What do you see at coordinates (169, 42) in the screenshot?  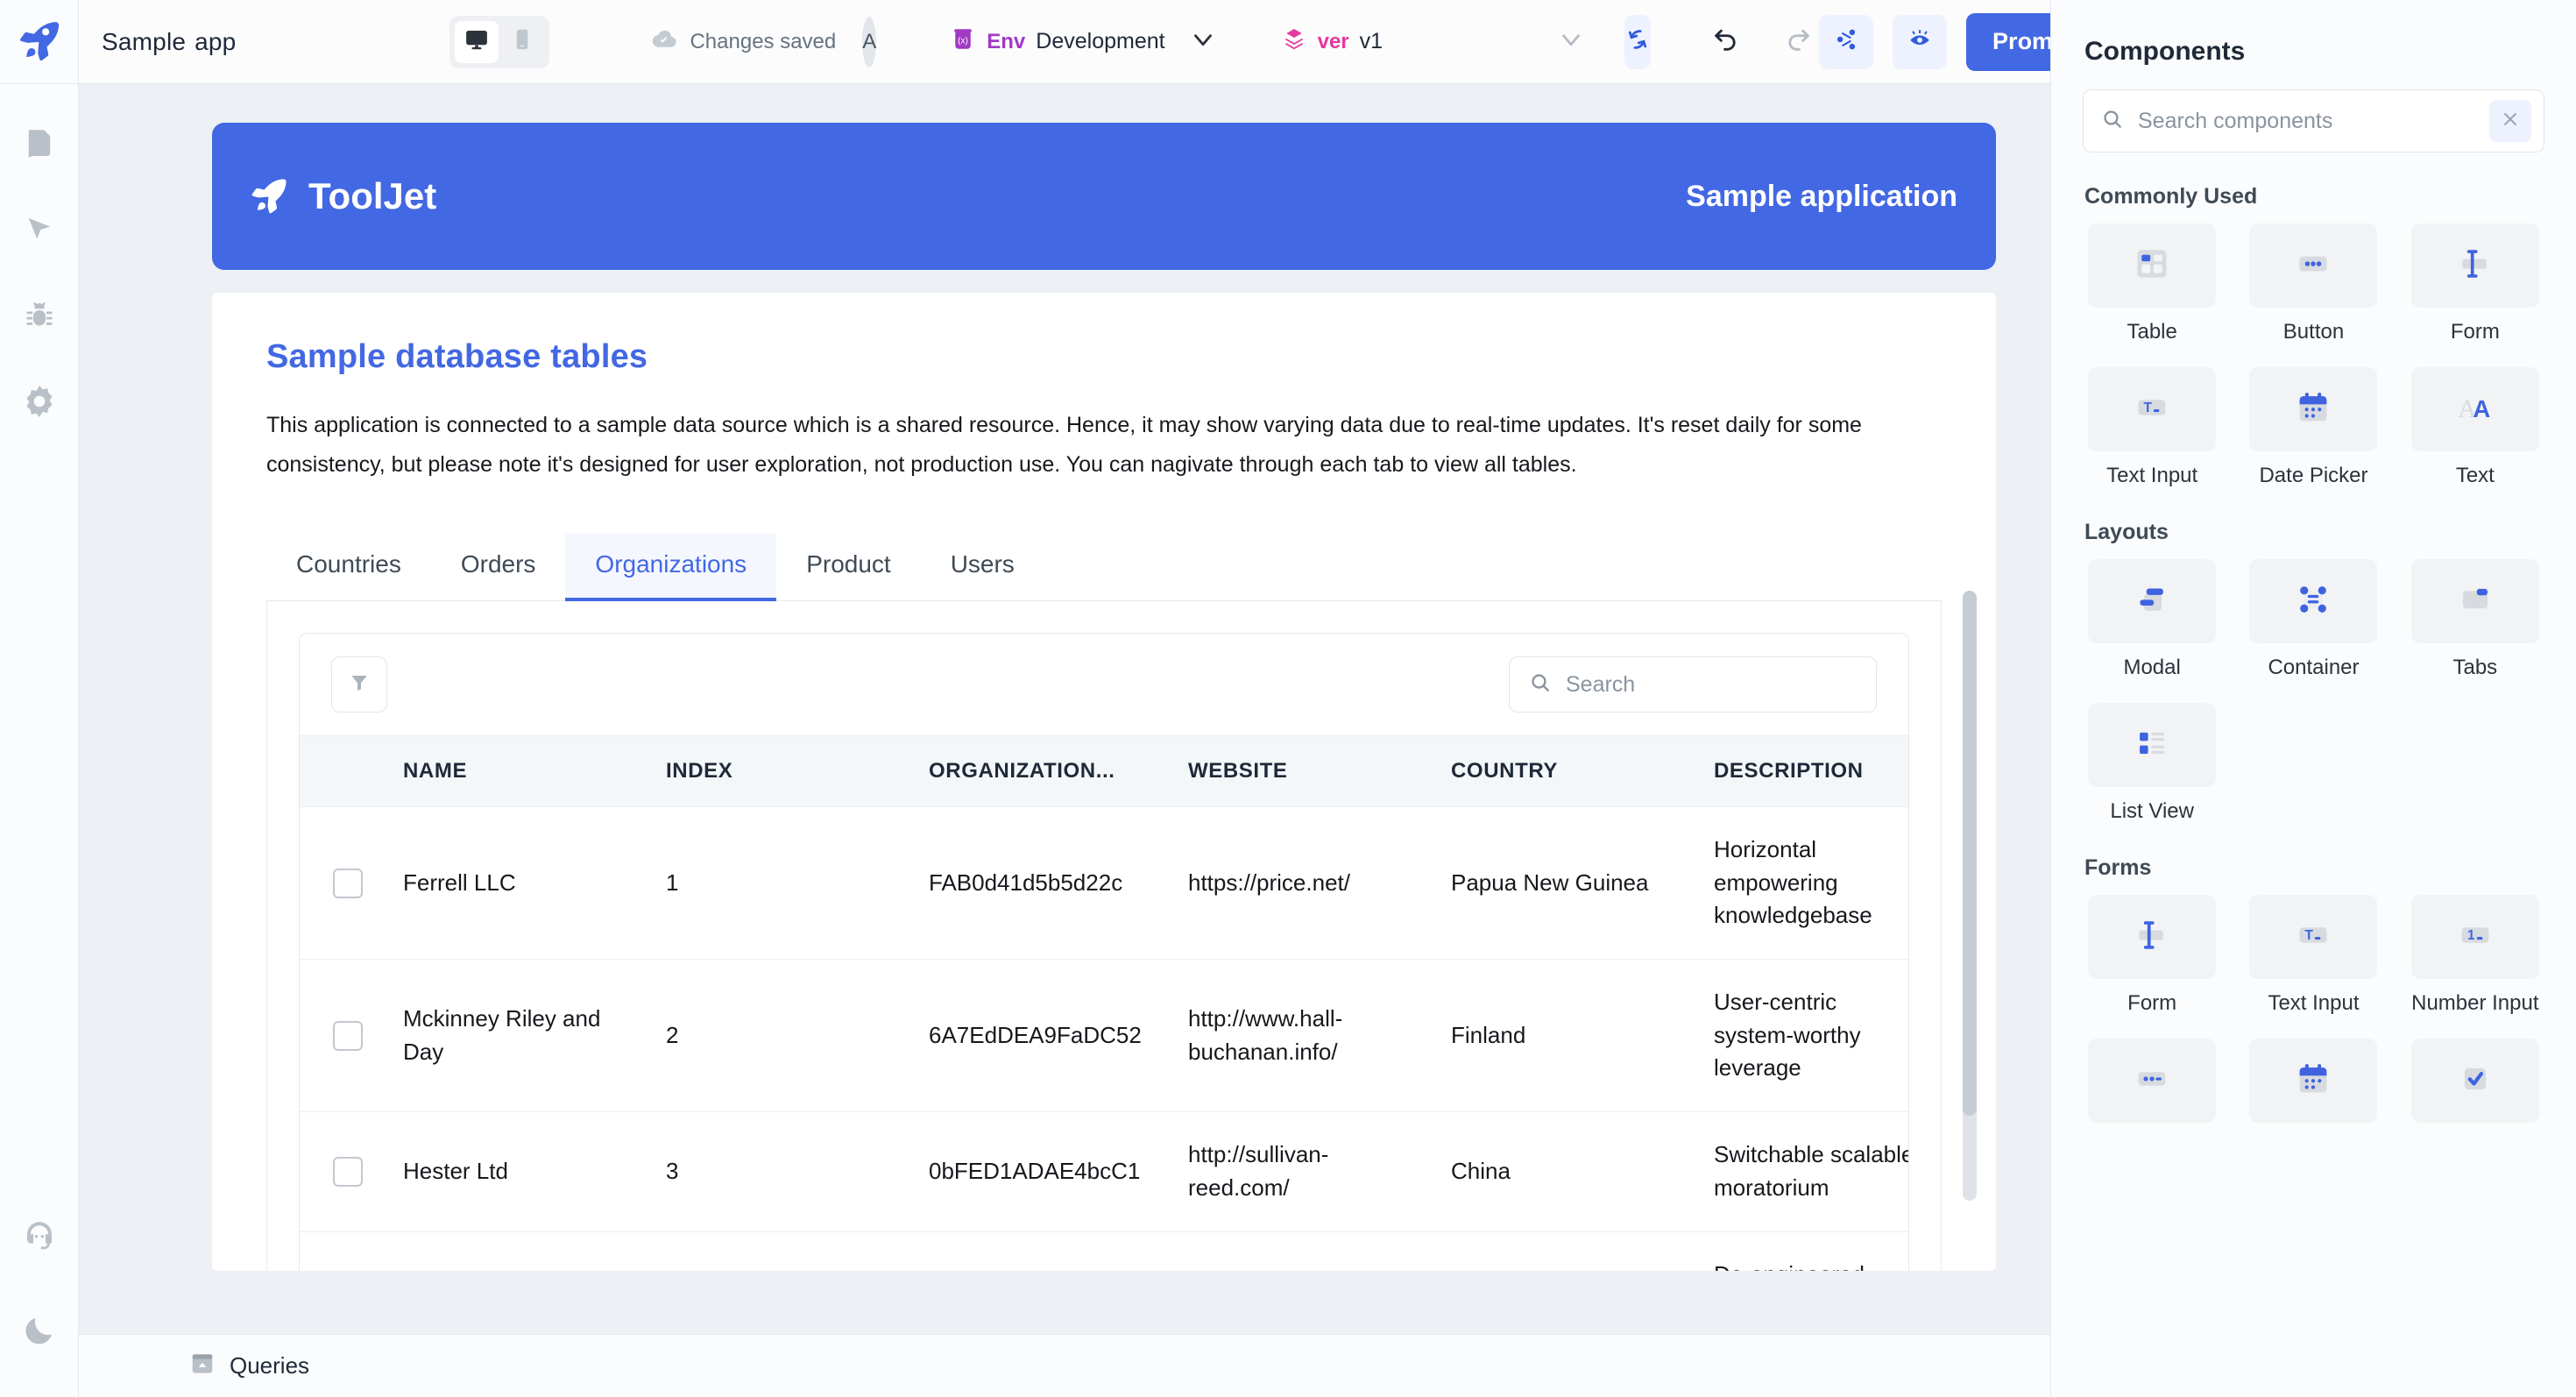 I see `app-title: Sample app` at bounding box center [169, 42].